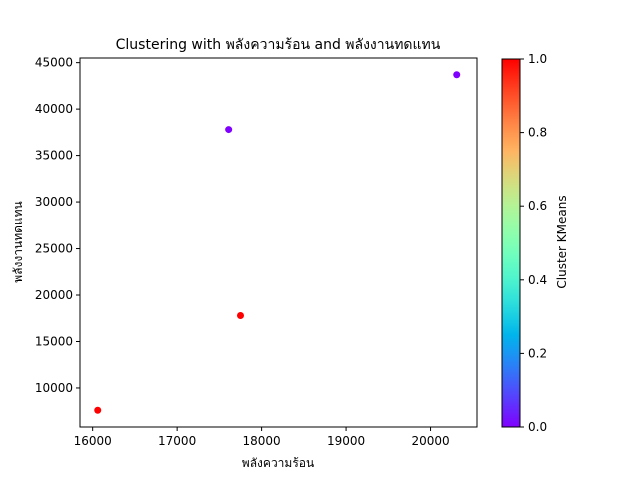 This screenshot has width=640, height=480. What do you see at coordinates (54, 295) in the screenshot?
I see `y-tick-label: 20000` at bounding box center [54, 295].